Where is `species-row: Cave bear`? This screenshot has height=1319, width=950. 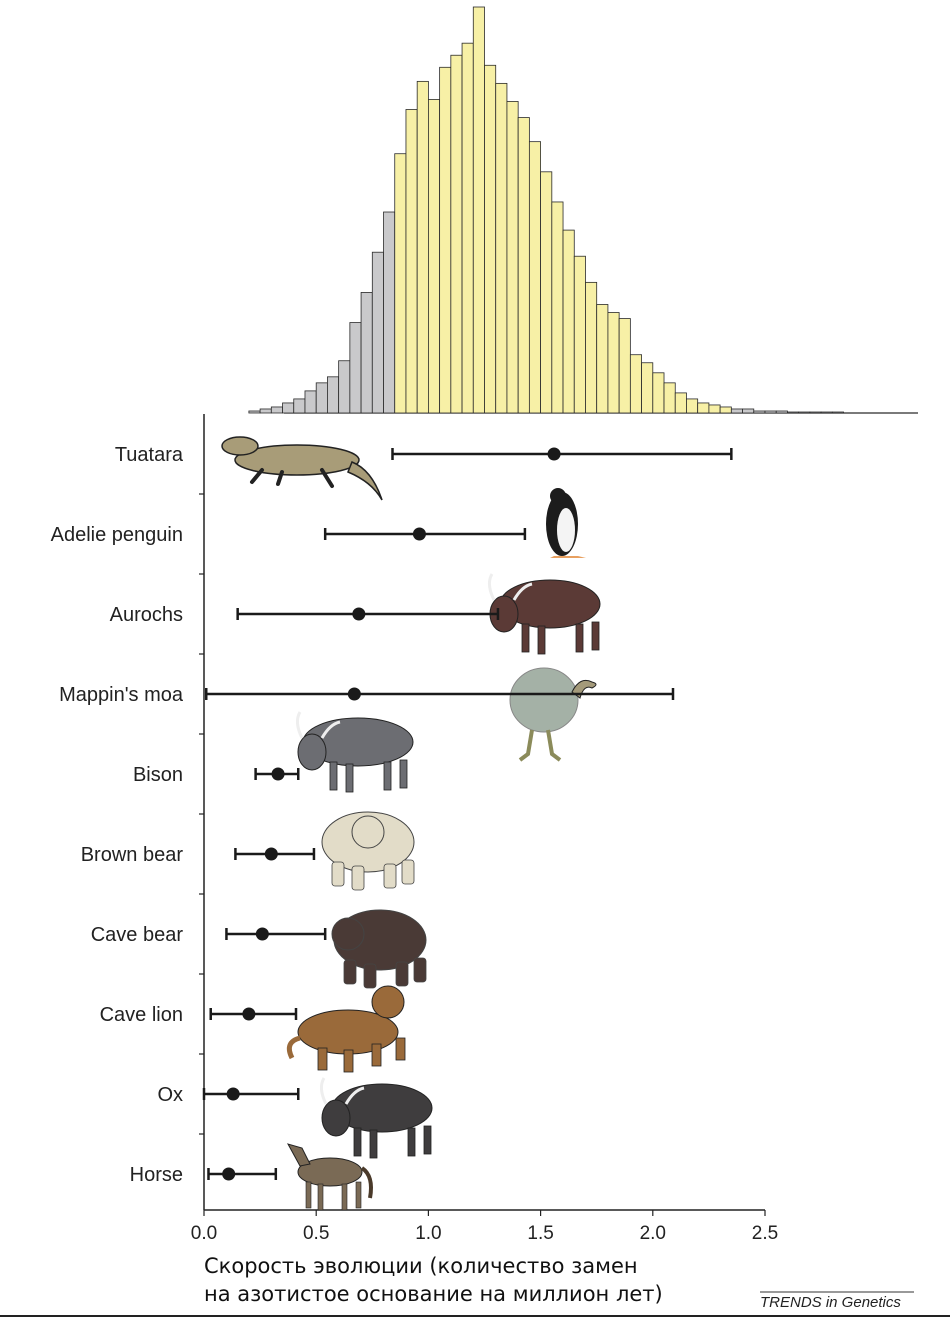
species-row: Cave bear is located at coordinates (209, 935).